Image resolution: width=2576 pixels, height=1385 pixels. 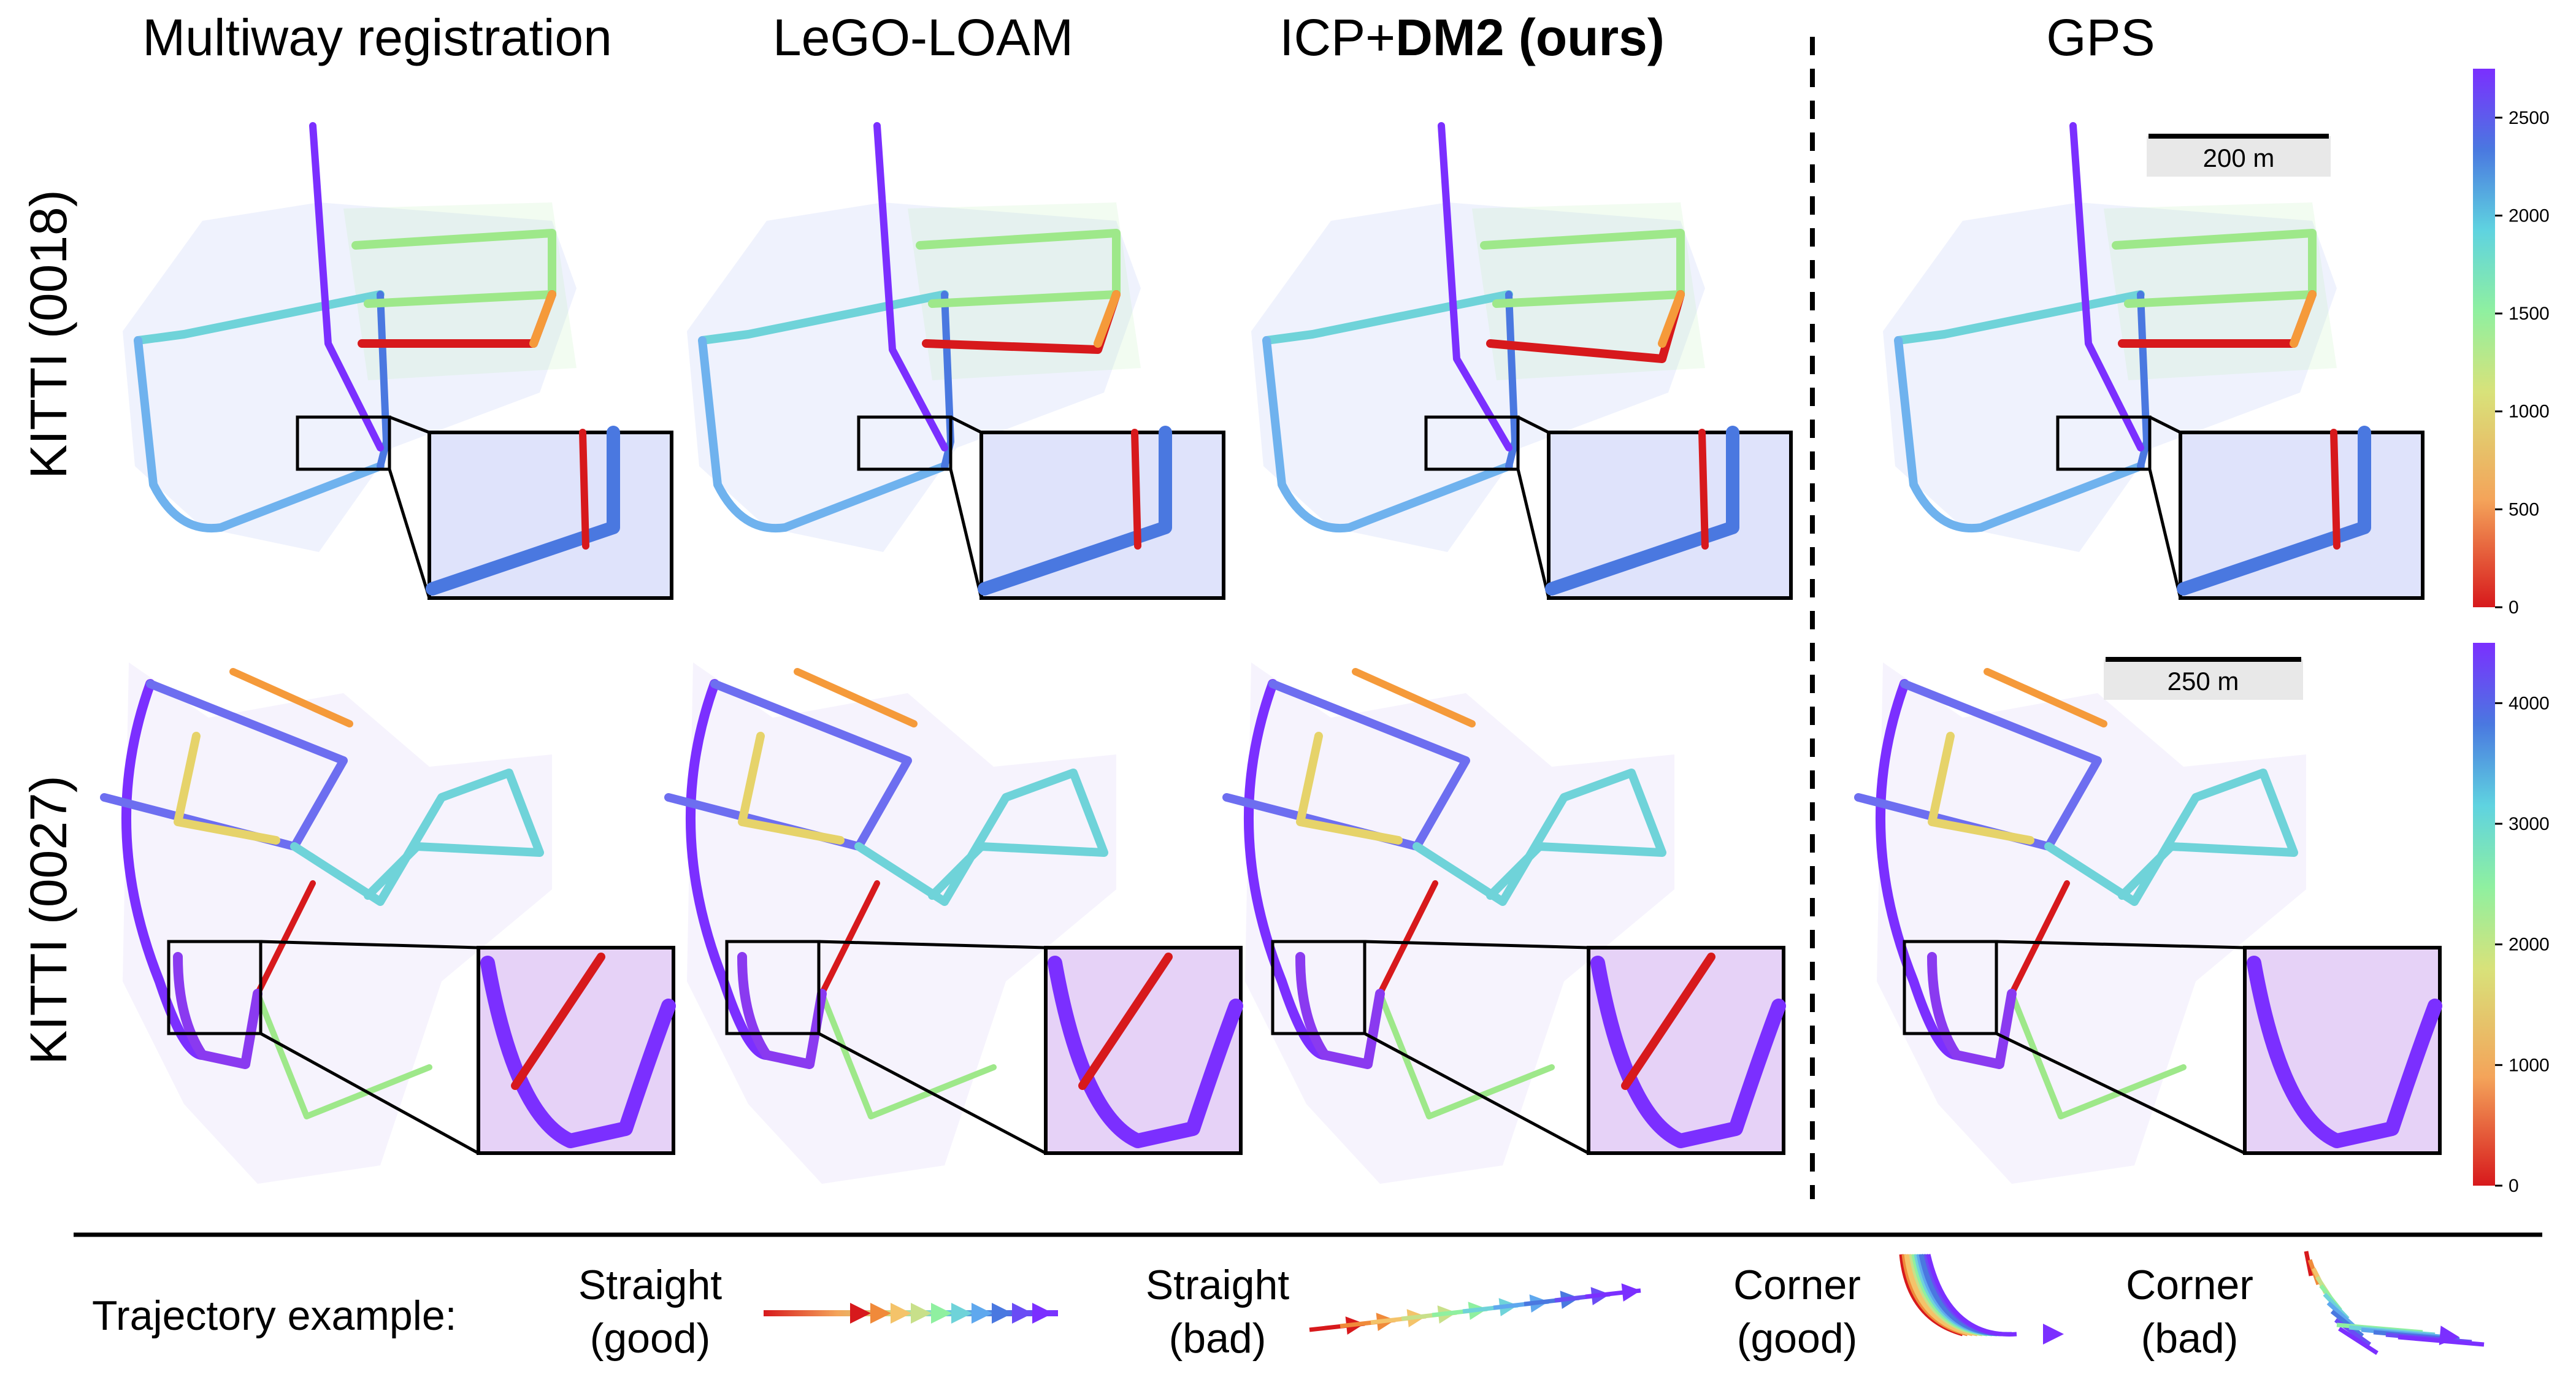 I want to click on trajectory-panel-0018-gps, so click(x=2154, y=361).